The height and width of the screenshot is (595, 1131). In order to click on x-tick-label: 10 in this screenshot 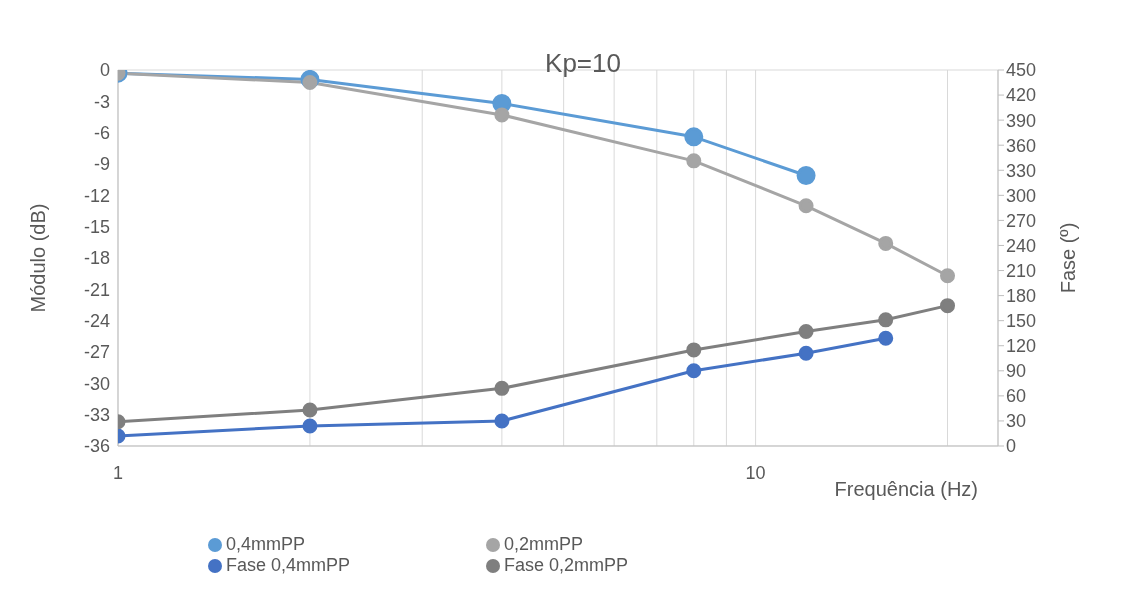, I will do `click(755, 472)`.